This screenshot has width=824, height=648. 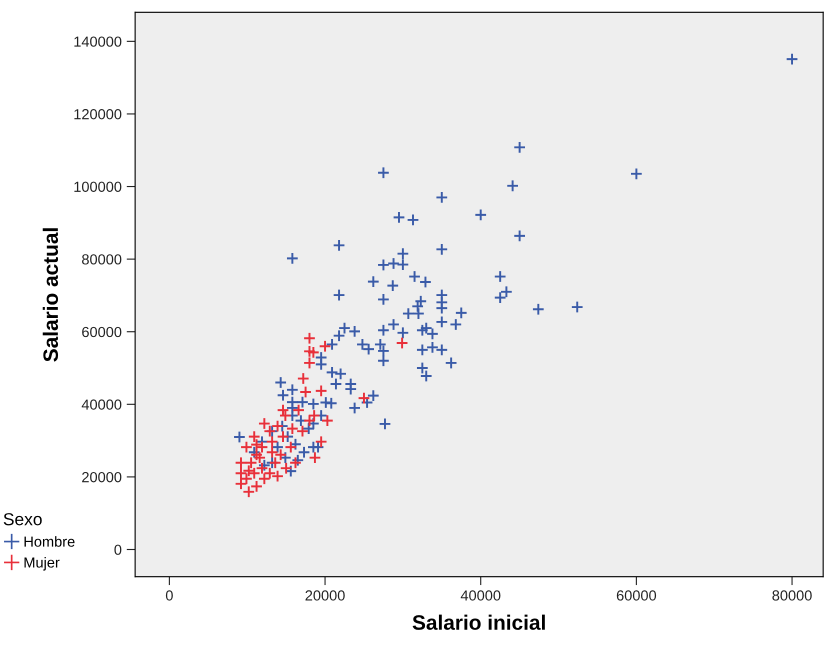 I want to click on y-tick-label: 140000, so click(x=98, y=41).